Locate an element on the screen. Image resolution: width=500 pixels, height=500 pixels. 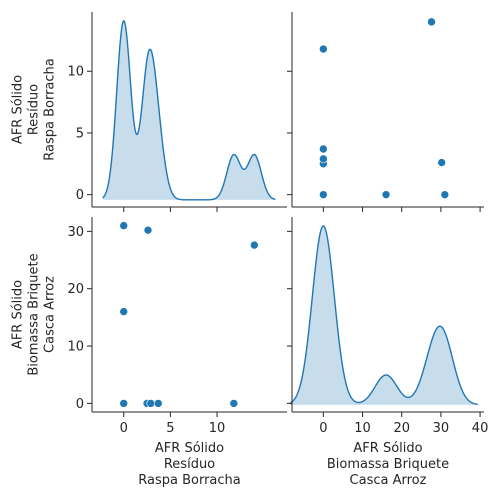
scatter-1-0-x-tick-label-1: 5 is located at coordinates (170, 428).